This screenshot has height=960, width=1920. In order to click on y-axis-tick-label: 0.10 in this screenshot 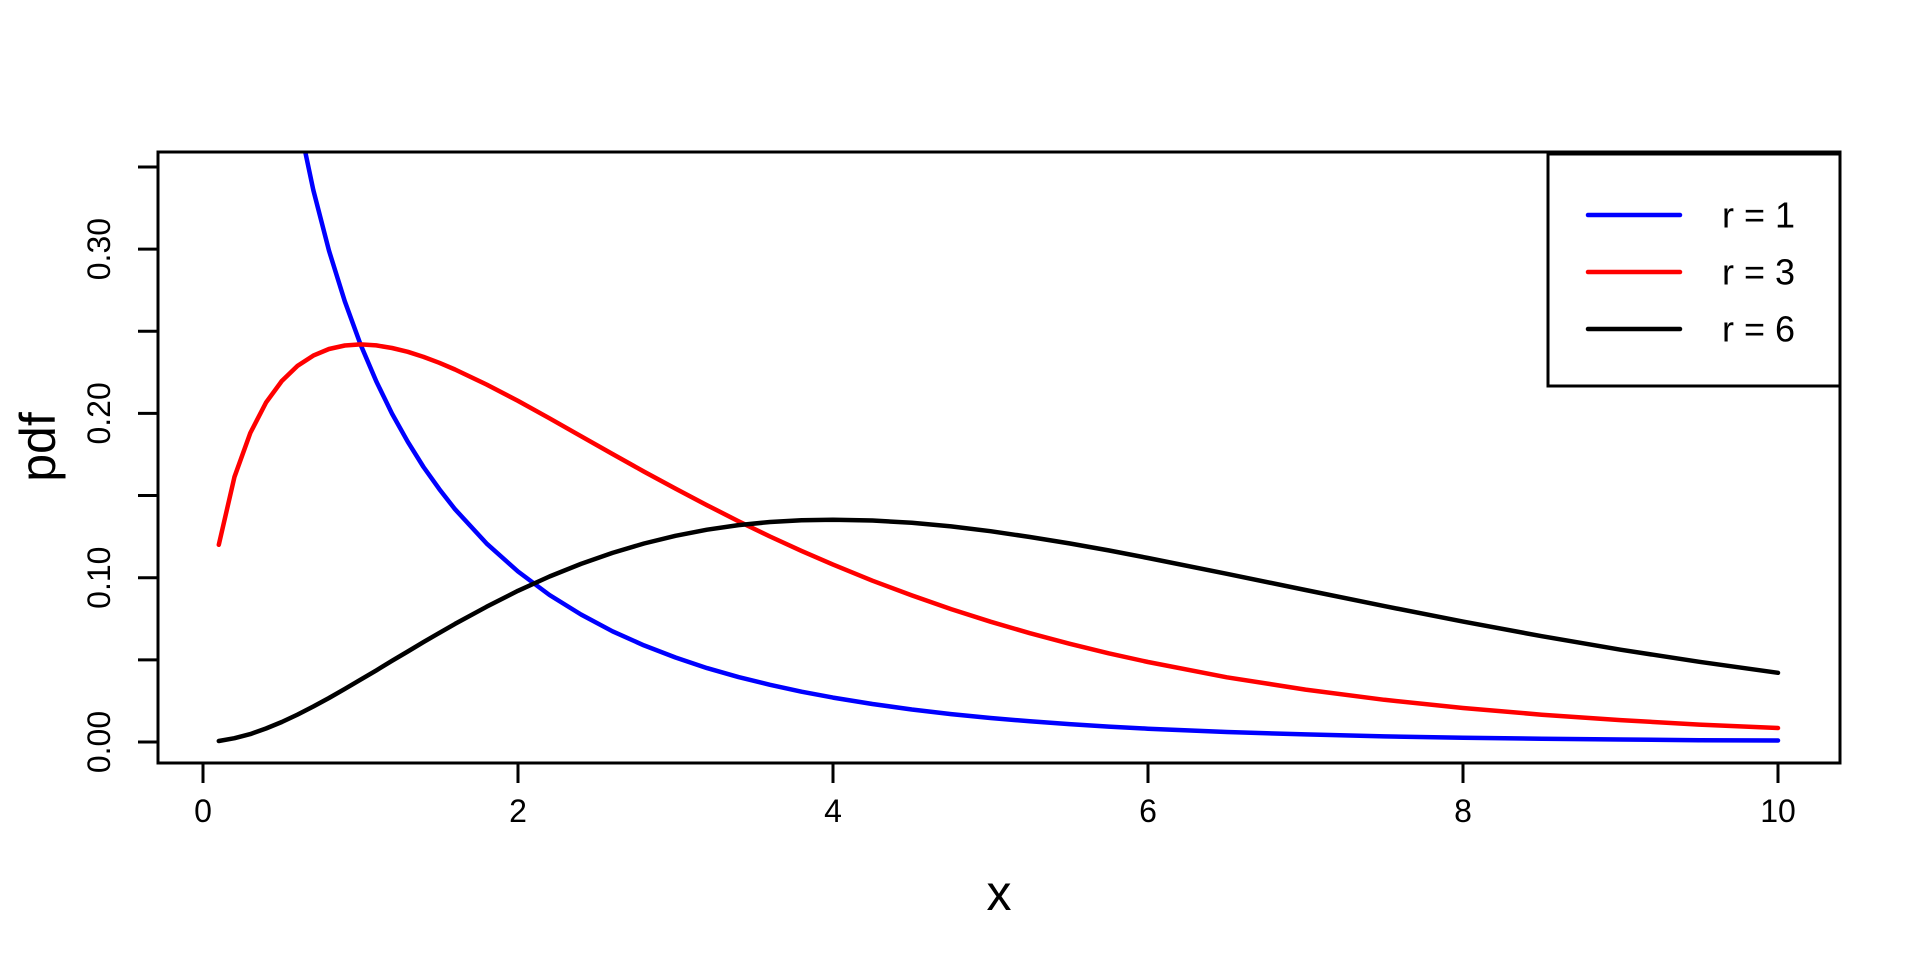, I will do `click(99, 578)`.